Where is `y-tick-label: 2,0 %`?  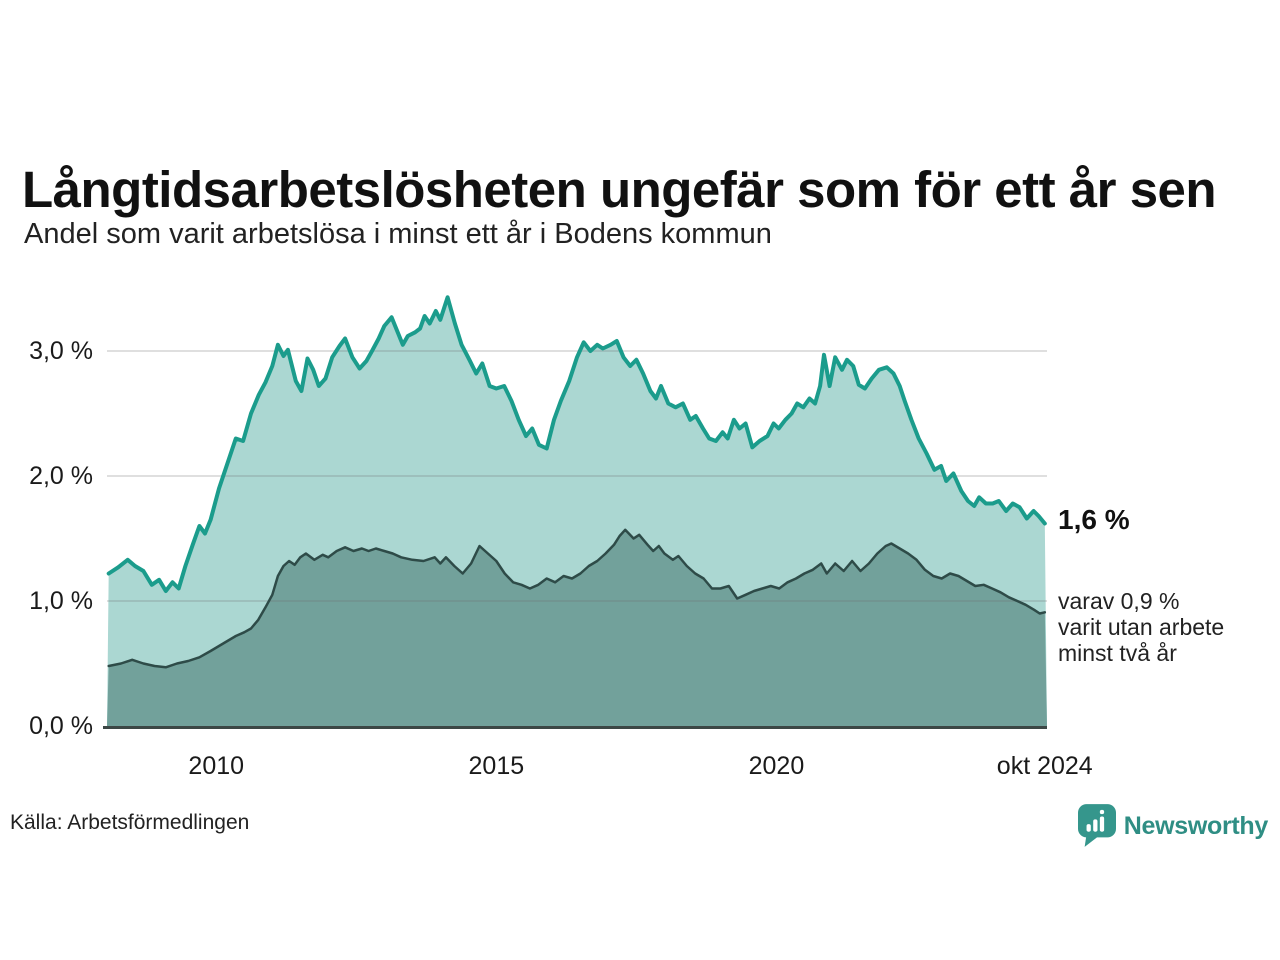
y-tick-label: 2,0 % is located at coordinates (61, 476).